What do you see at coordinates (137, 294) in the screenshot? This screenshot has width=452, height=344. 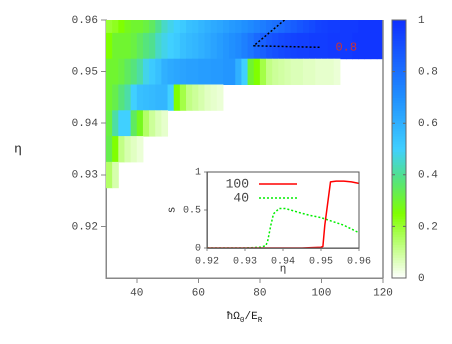 I see `x-tick-label: 40` at bounding box center [137, 294].